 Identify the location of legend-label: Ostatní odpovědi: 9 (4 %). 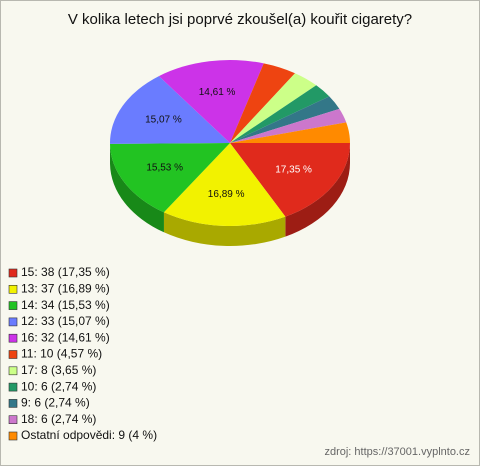
(89, 435).